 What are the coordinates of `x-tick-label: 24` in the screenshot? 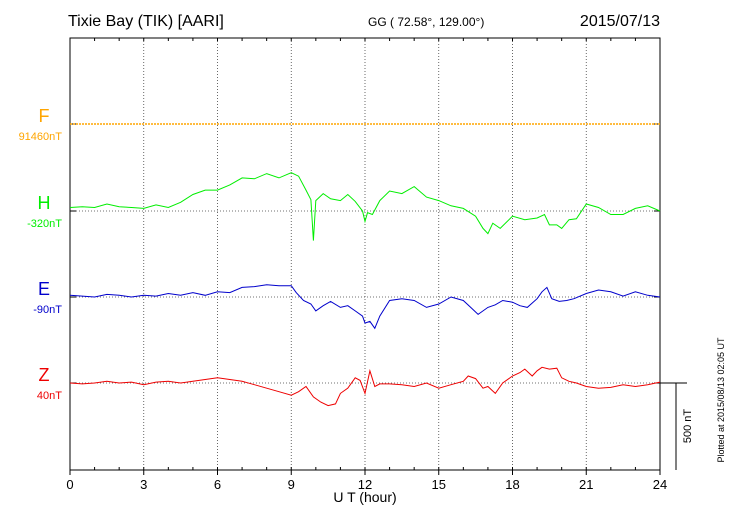 It's located at (660, 484).